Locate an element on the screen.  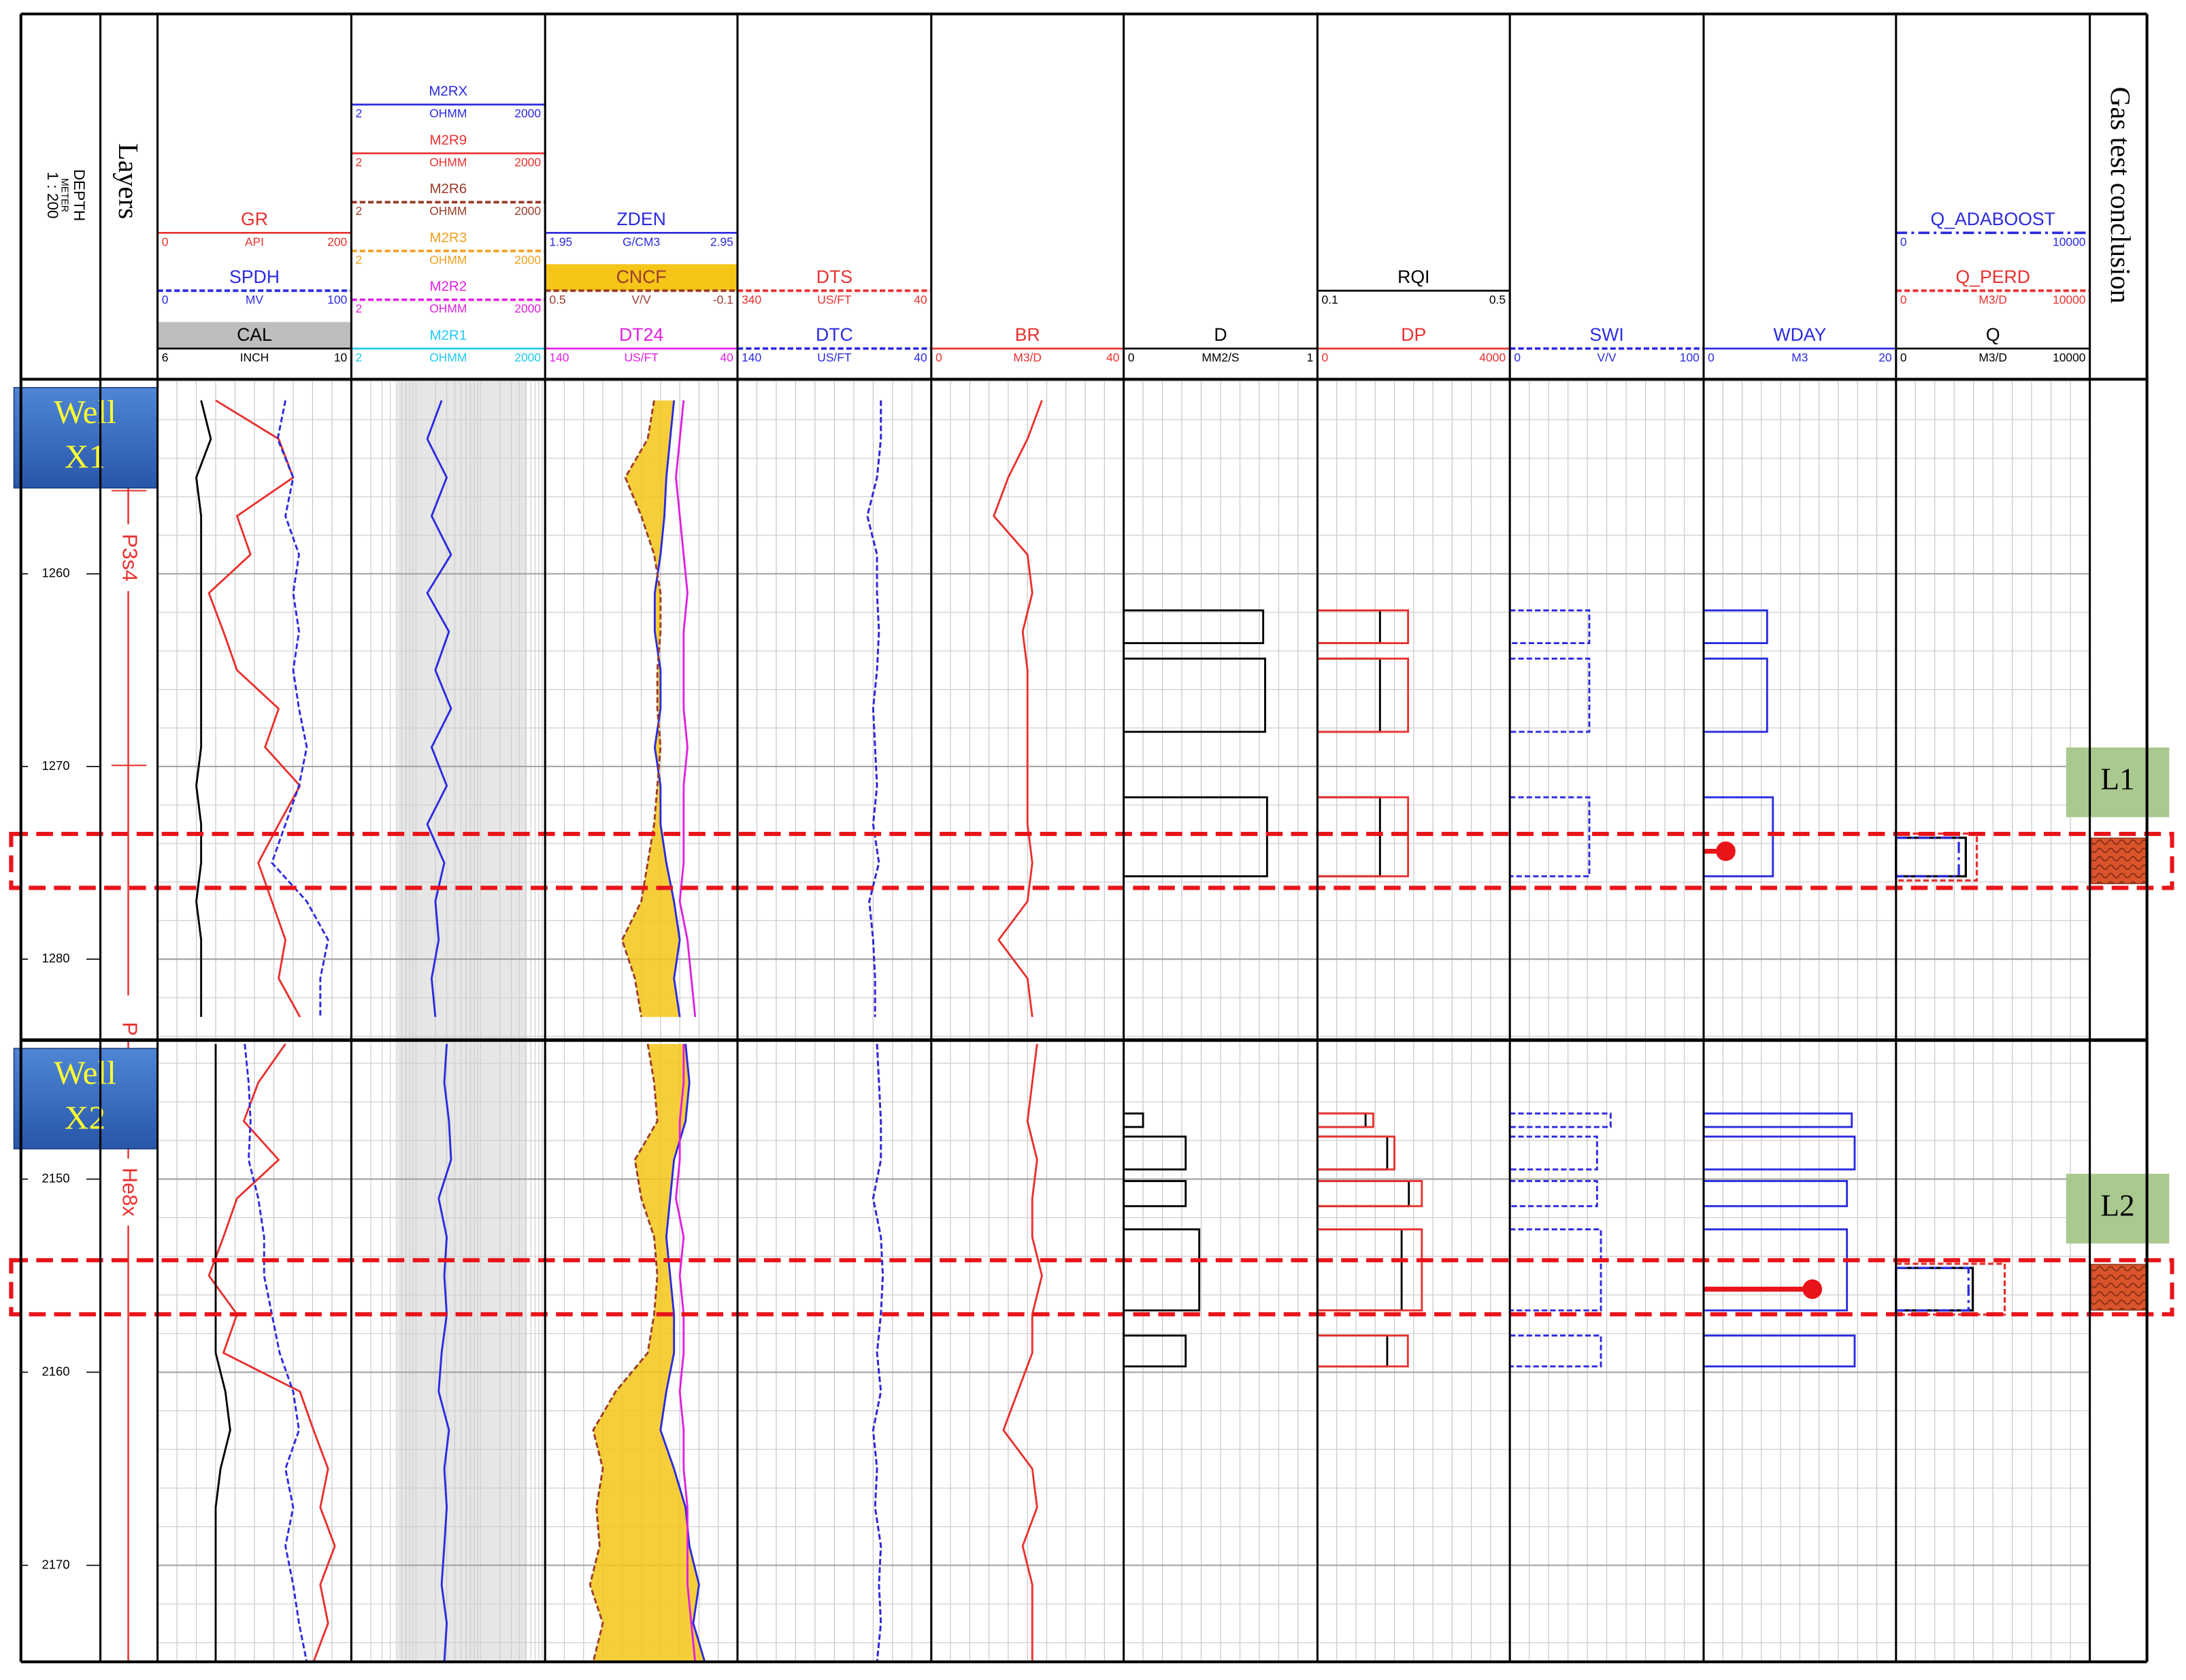
depth-label: 1260 is located at coordinates (55, 573).